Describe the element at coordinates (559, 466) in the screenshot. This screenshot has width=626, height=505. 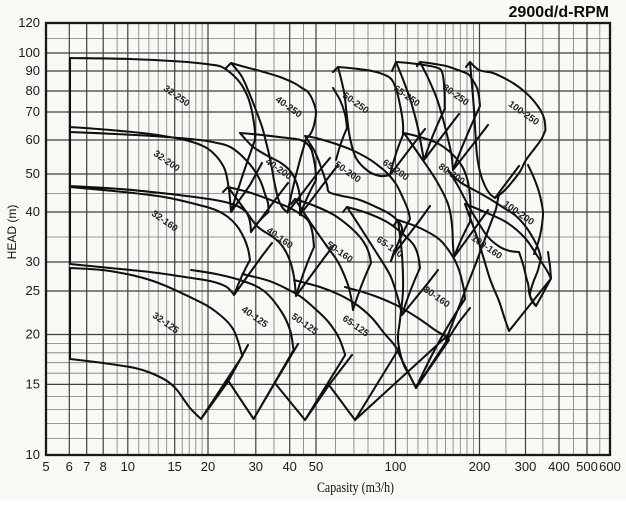
I see `svg-text: 400` at that location.